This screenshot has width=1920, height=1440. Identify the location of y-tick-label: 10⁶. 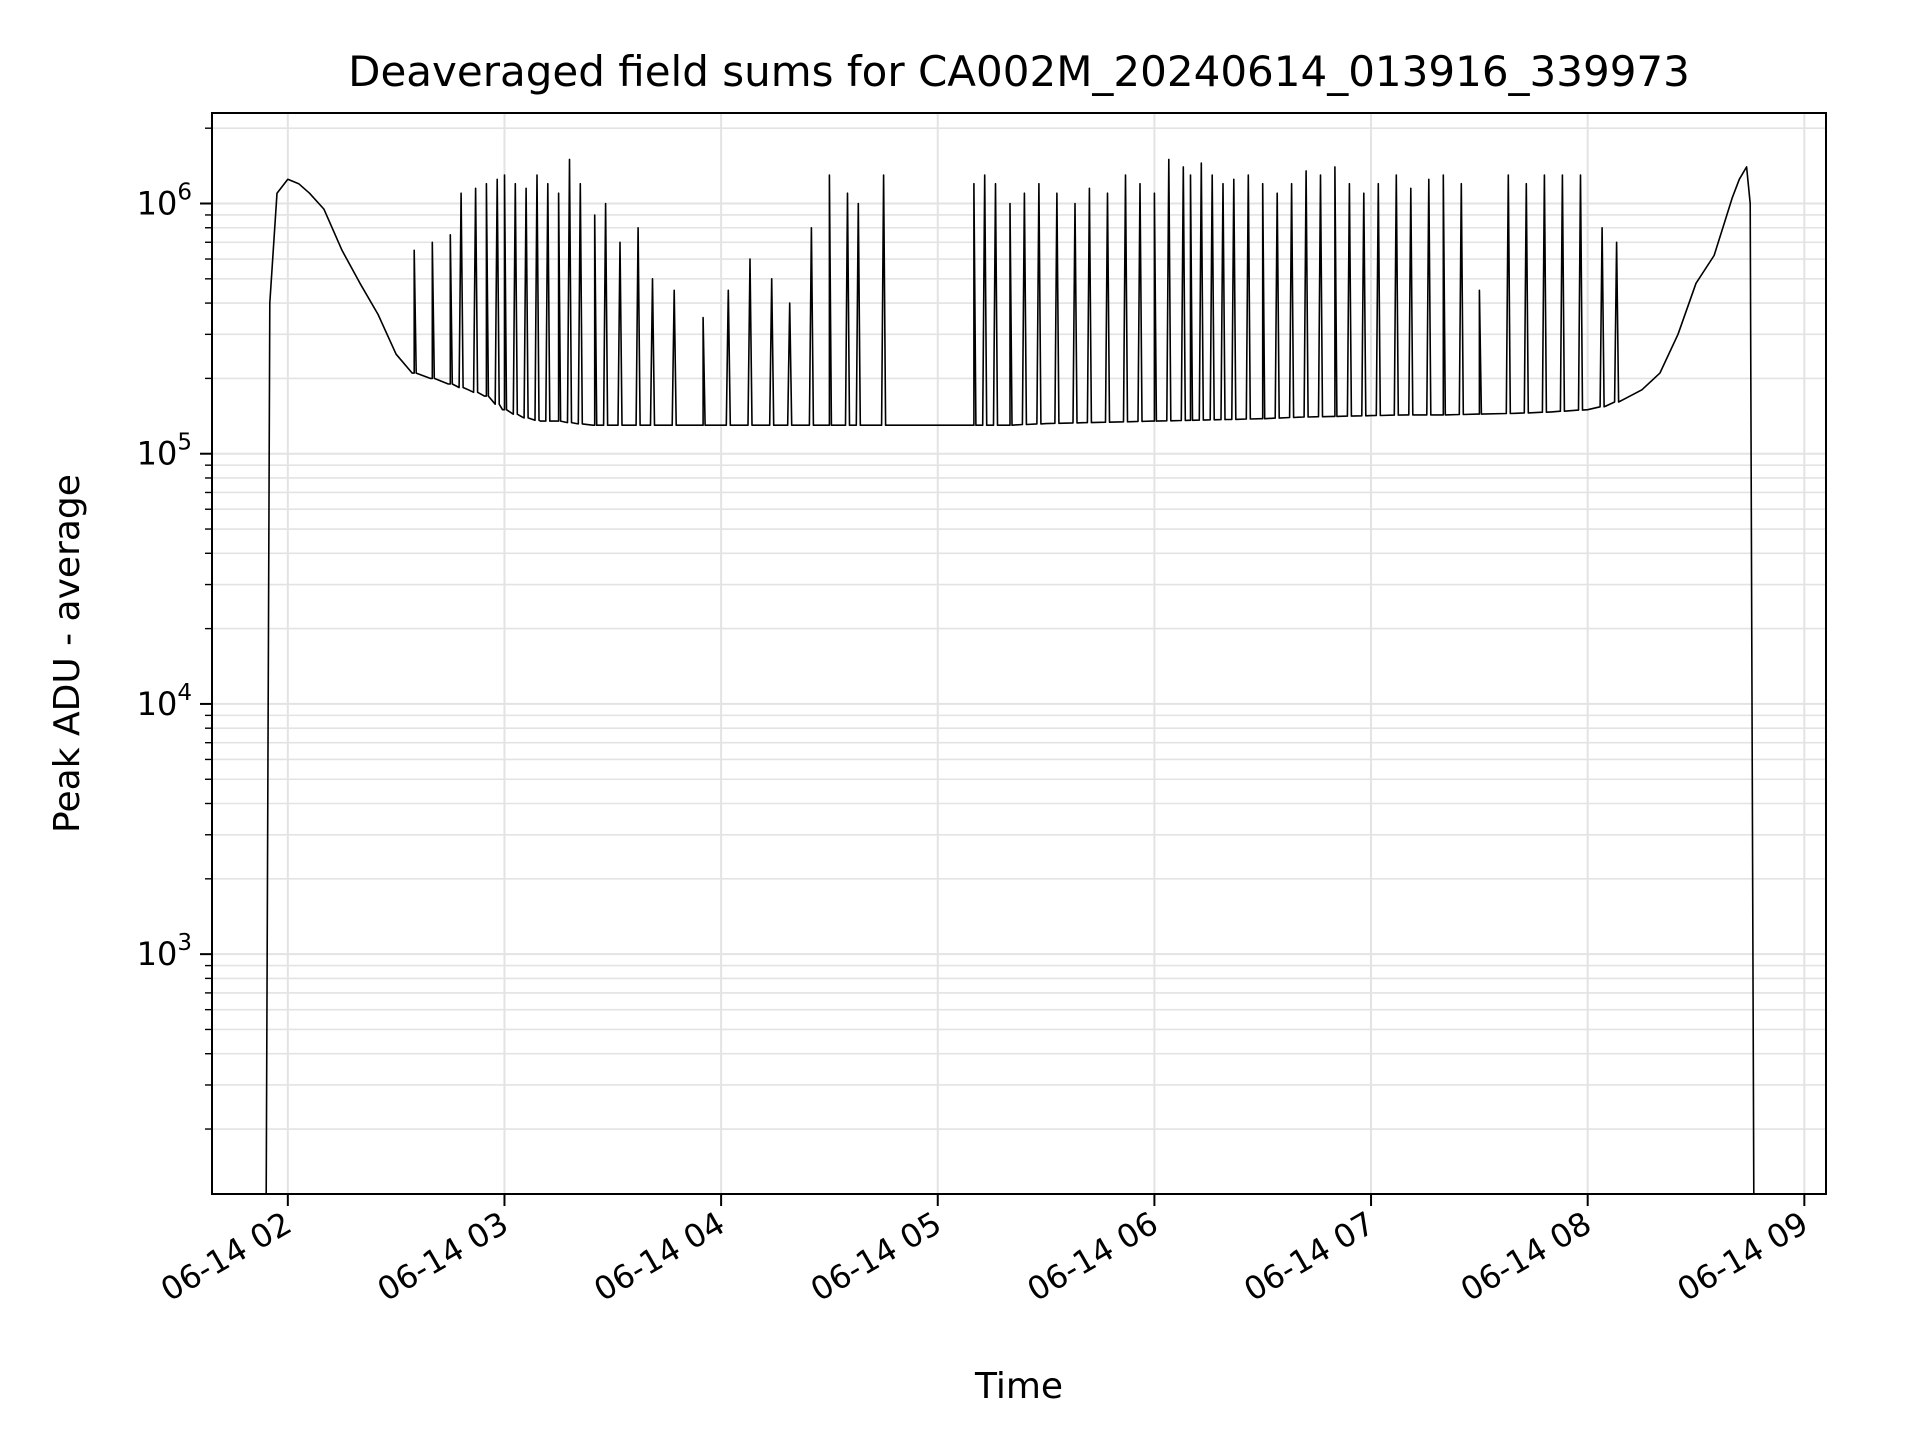
(164, 201).